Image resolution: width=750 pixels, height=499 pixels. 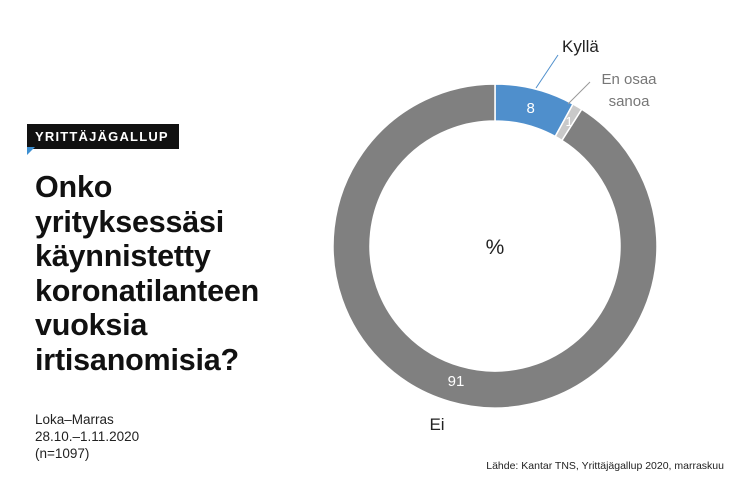 I want to click on category-label: sanoa, so click(x=630, y=101).